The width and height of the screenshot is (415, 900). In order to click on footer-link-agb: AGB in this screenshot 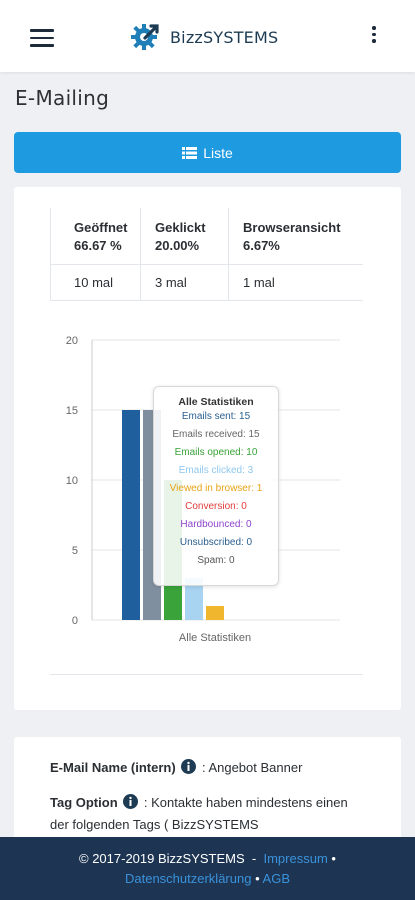, I will do `click(276, 878)`.